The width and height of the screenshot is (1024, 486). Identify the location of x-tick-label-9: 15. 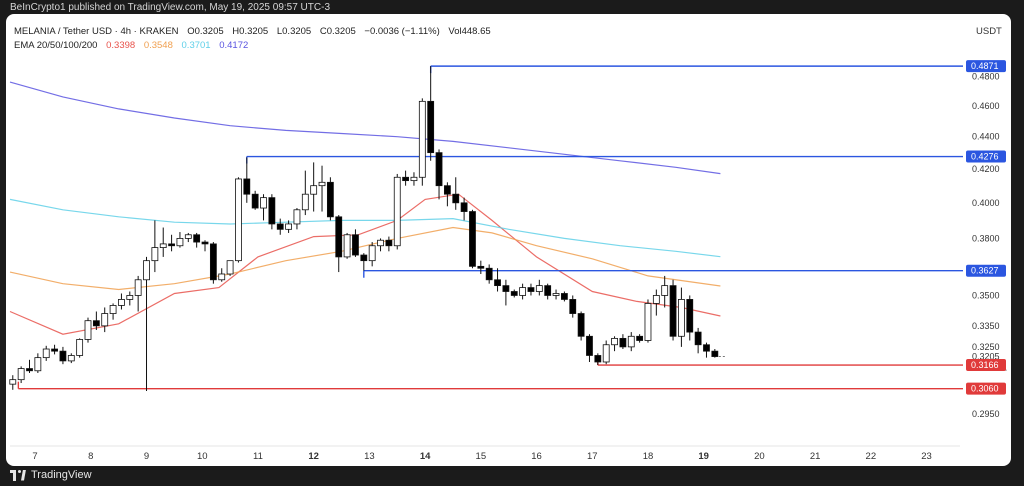
(481, 456).